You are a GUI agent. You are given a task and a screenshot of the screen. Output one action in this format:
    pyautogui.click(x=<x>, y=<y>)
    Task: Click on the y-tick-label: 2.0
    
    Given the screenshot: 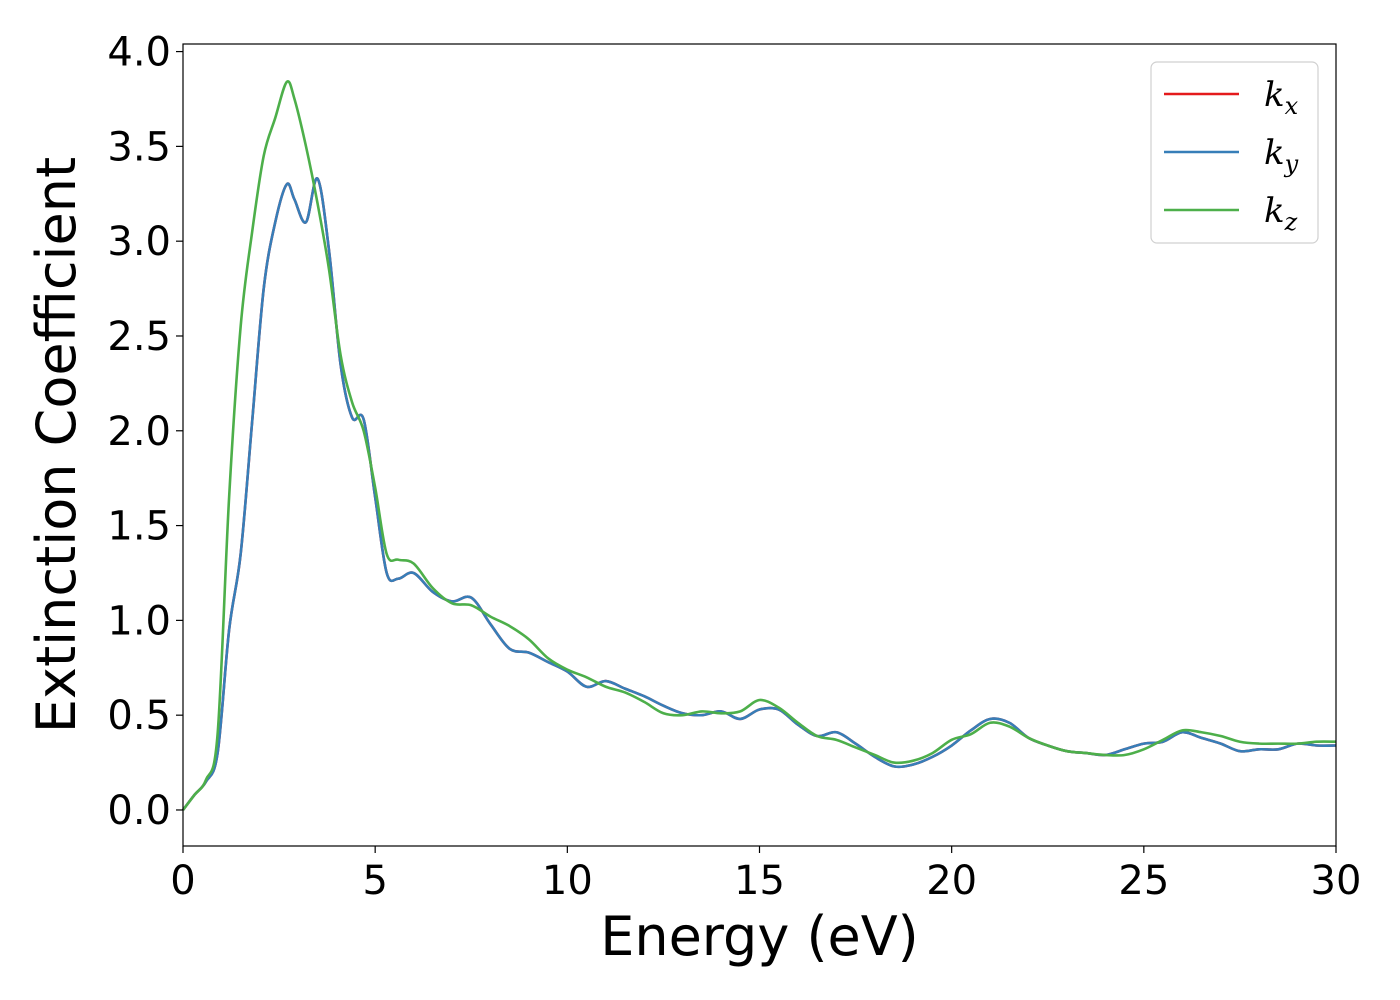 What is the action you would take?
    pyautogui.click(x=139, y=432)
    